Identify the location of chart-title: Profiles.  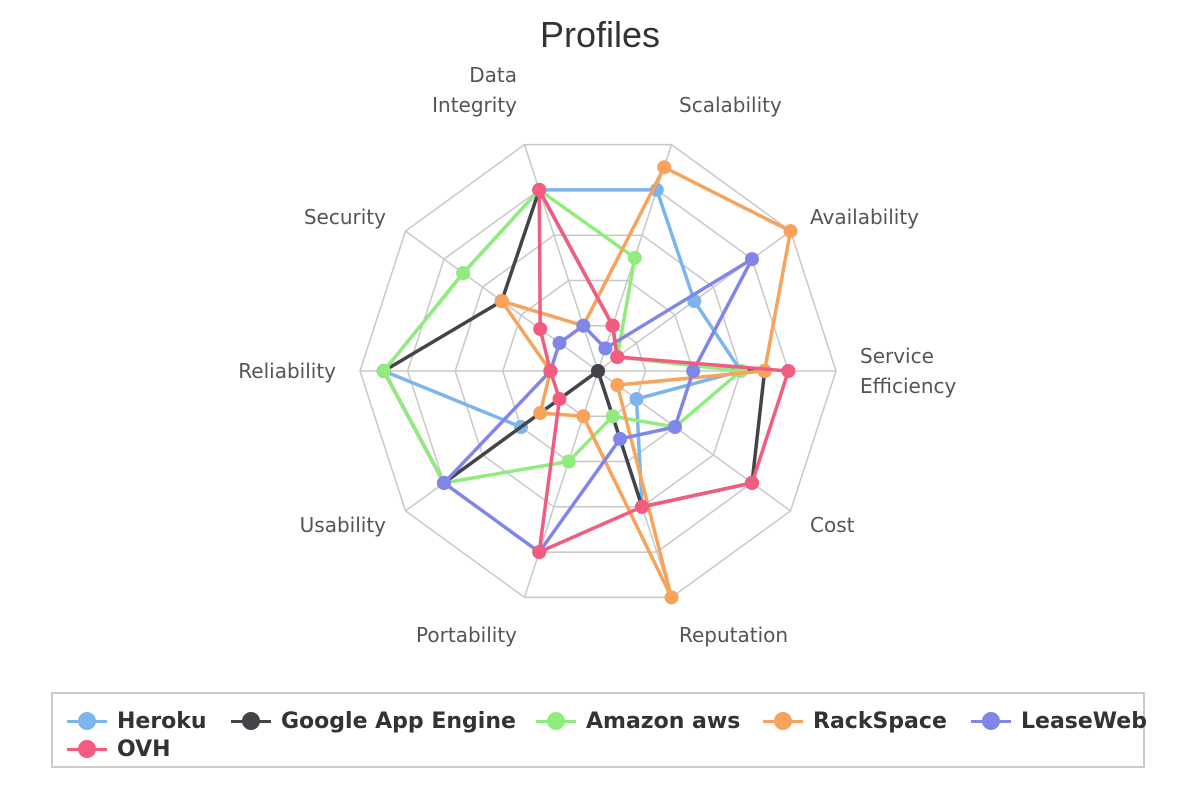
(600, 34).